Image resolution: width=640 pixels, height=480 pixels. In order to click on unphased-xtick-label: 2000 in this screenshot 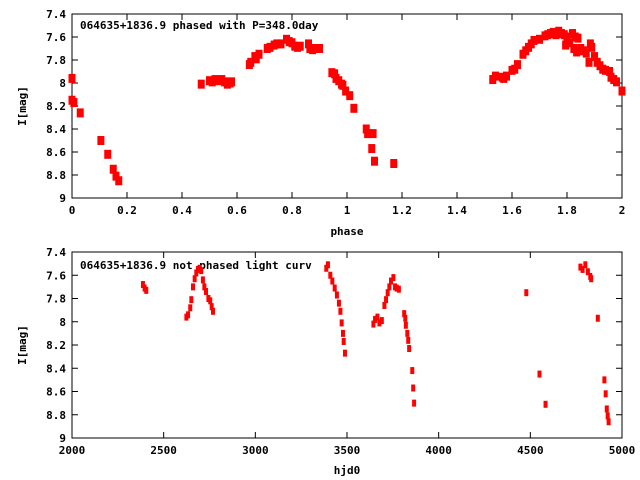, I will do `click(72, 450)`.